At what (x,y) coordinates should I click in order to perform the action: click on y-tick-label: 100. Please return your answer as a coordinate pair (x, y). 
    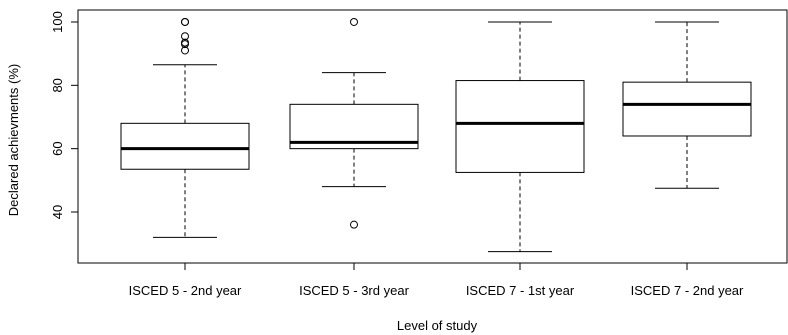
    Looking at the image, I should click on (57, 22).